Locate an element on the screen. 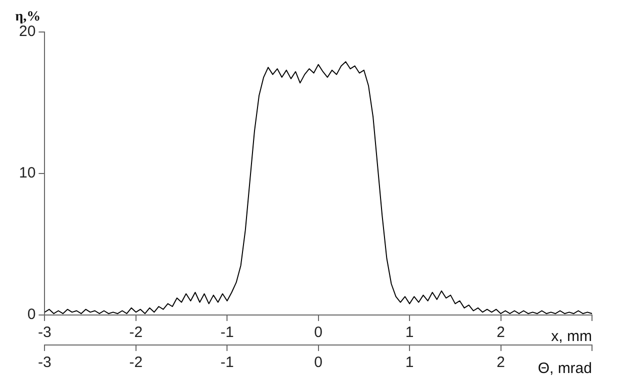  x-axis-title: x, mm is located at coordinates (571, 337).